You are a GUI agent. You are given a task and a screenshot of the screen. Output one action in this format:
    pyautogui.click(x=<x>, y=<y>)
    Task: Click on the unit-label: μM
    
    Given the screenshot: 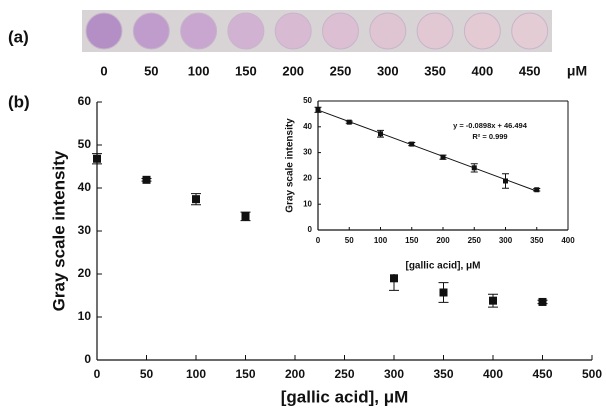 What is the action you would take?
    pyautogui.click(x=577, y=71)
    